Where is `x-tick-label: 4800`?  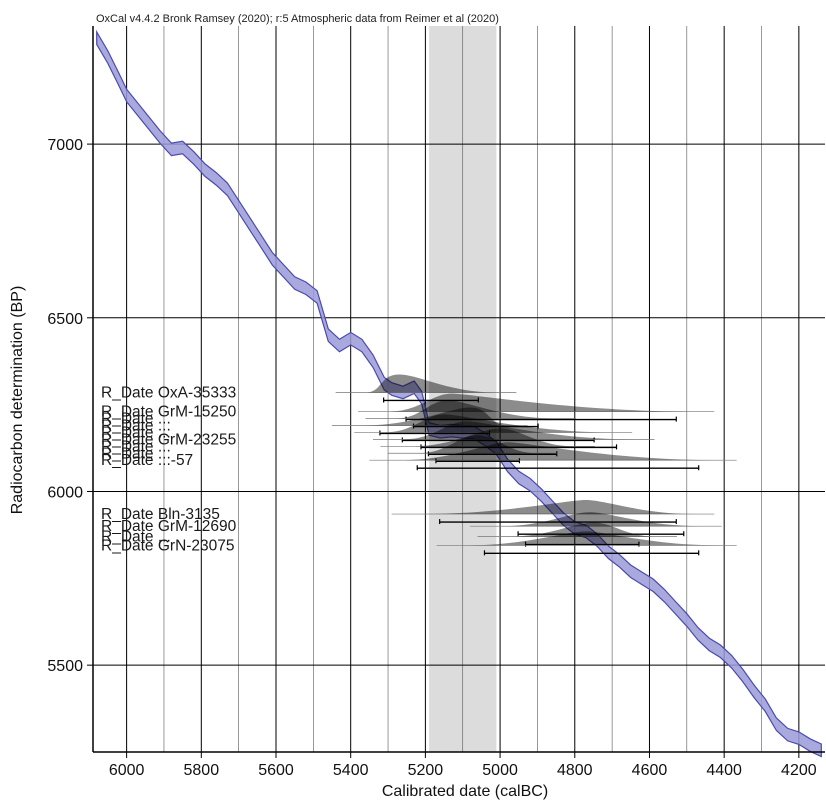
x-tick-label: 4800 is located at coordinates (575, 770).